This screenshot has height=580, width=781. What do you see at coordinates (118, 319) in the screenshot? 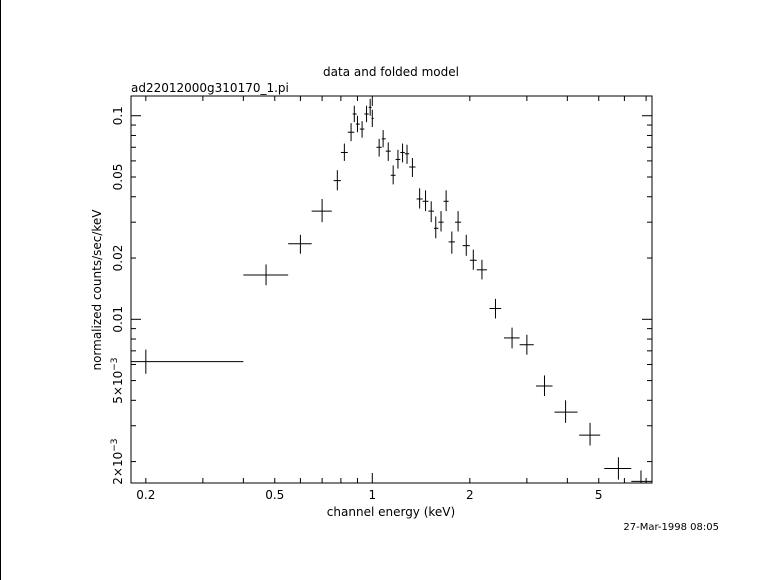
I see `y-tick-label: 0.01` at bounding box center [118, 319].